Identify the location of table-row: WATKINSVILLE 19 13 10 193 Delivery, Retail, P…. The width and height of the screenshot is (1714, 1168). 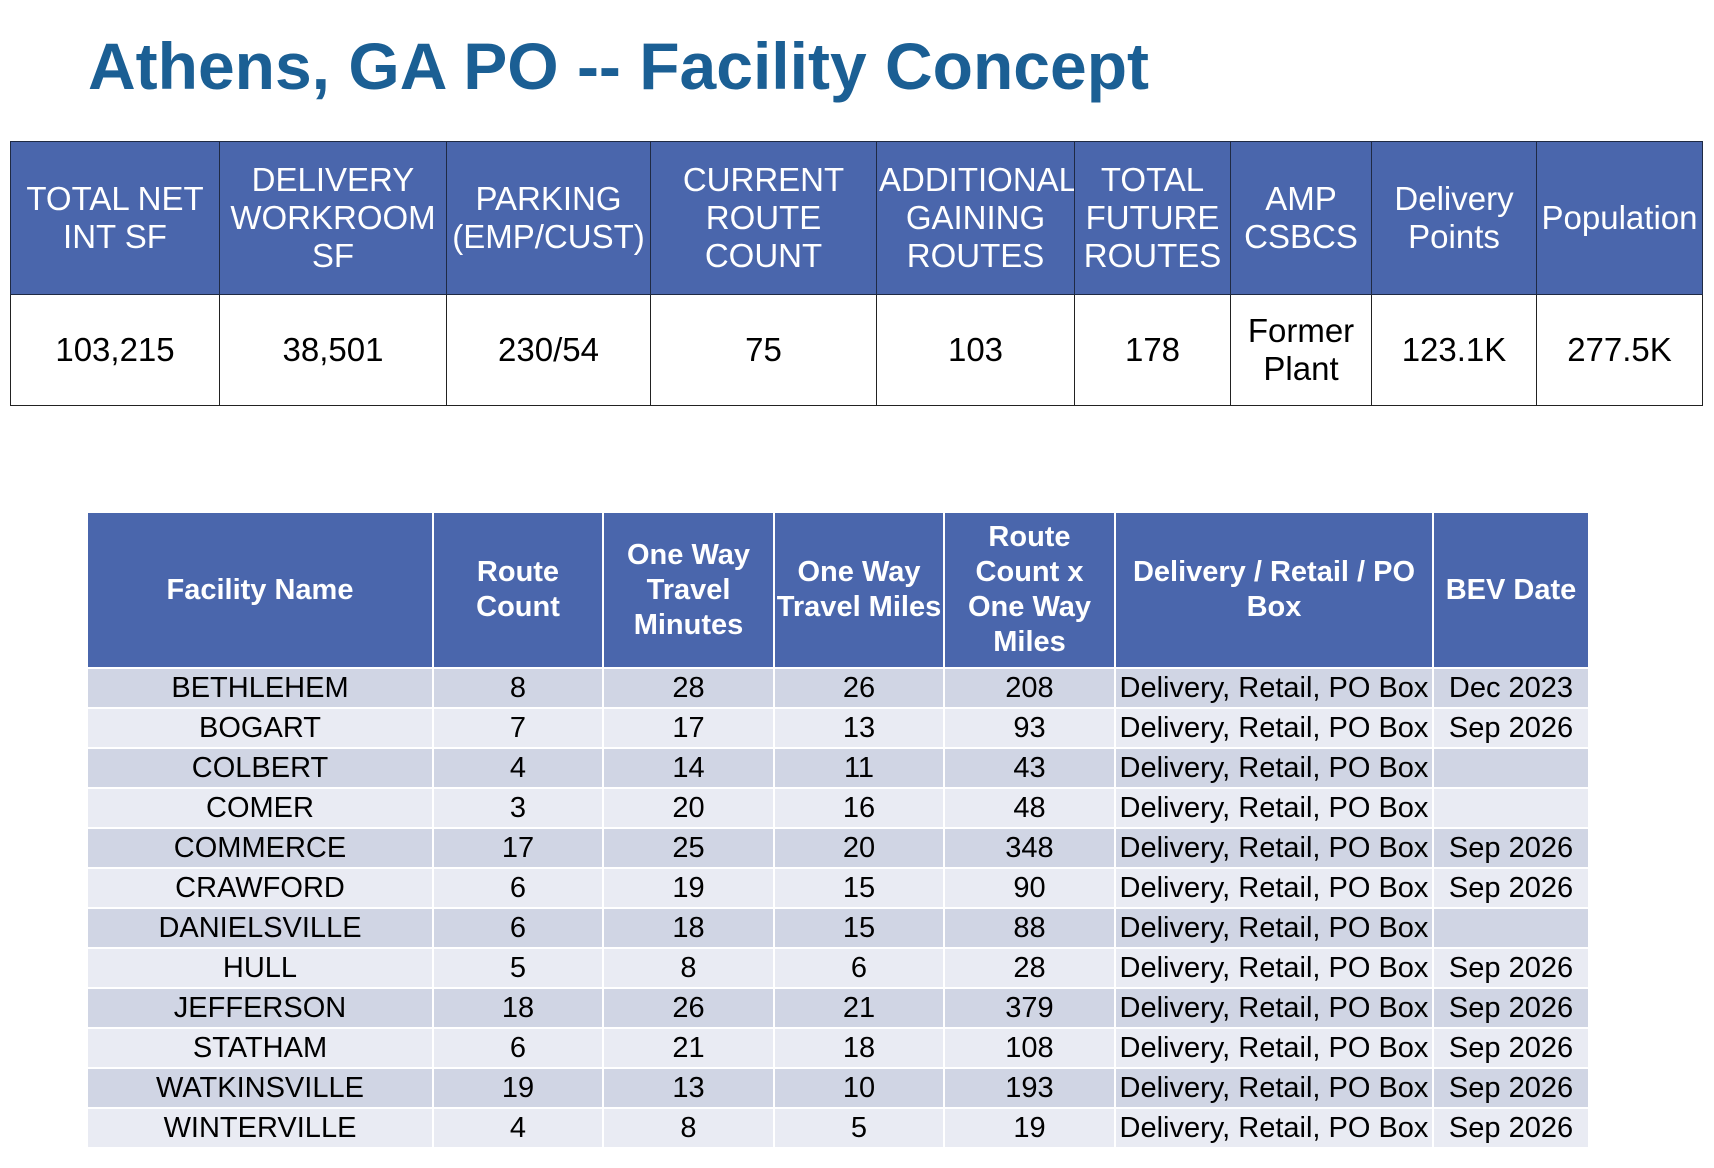
(838, 1088).